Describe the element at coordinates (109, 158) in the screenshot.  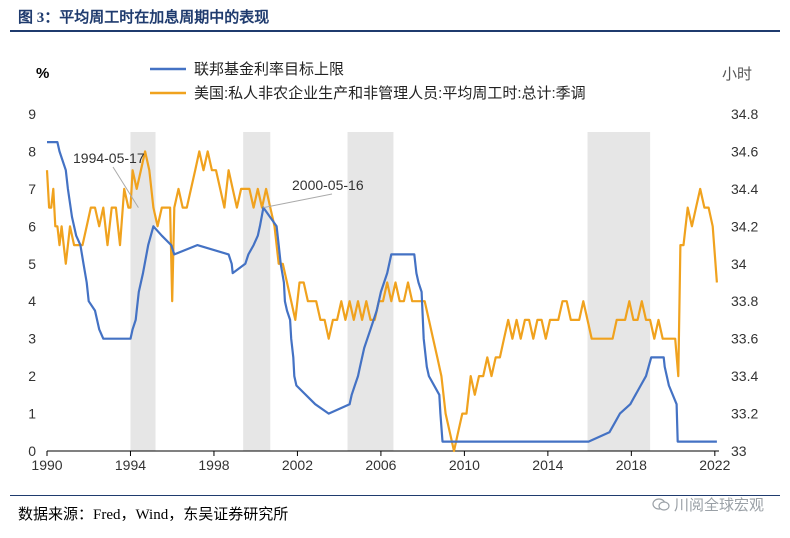
I see `annotation-label: 1994-05-17` at that location.